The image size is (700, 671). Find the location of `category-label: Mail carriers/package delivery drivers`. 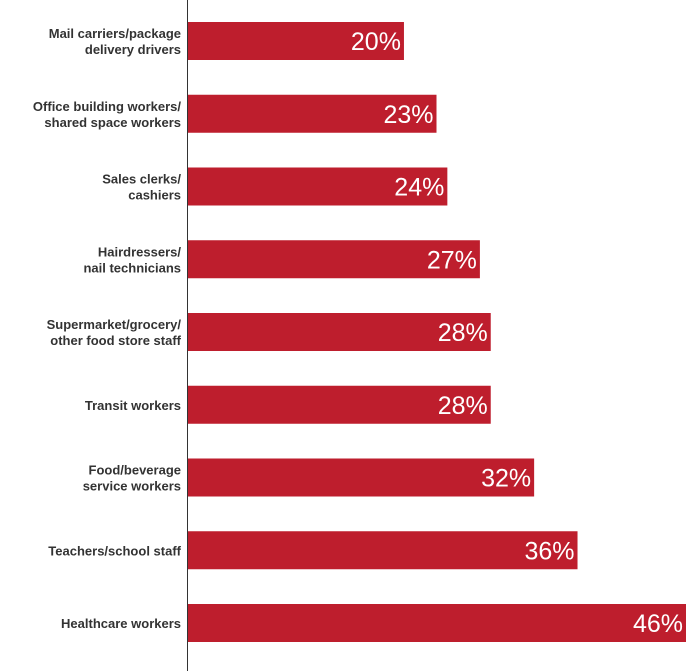

category-label: Mail carriers/package delivery drivers is located at coordinates (115, 41).